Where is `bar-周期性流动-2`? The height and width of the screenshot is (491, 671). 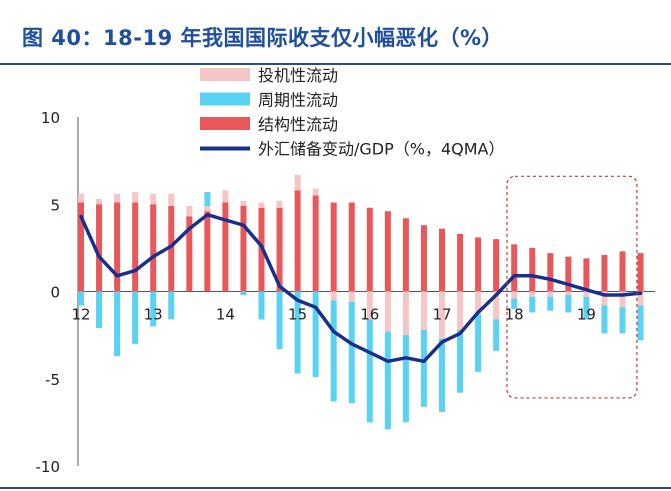 bar-周期性流动-2 is located at coordinates (117, 324).